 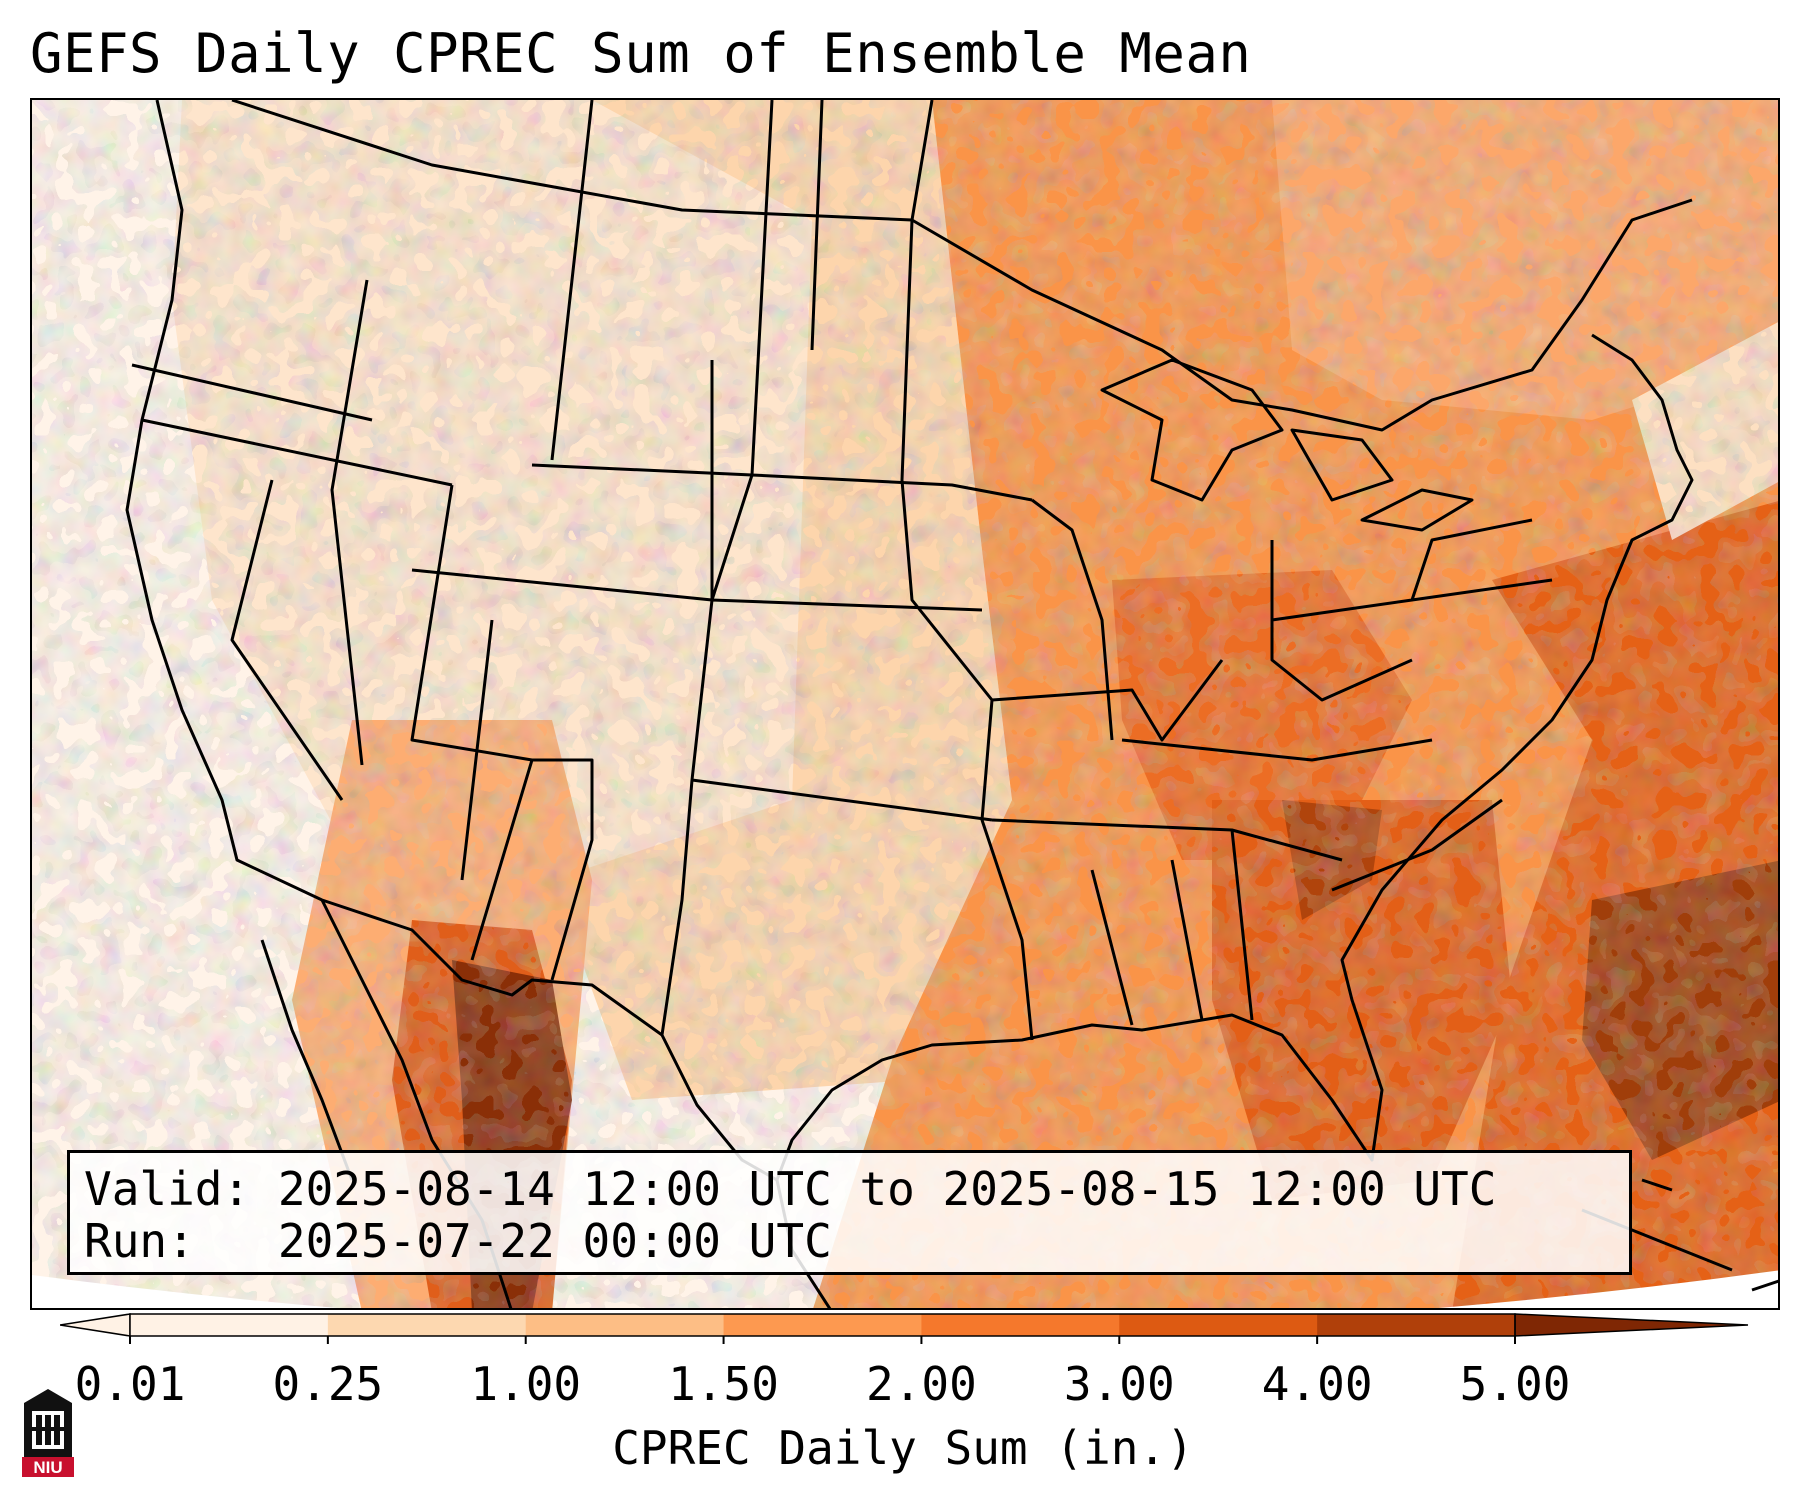 What do you see at coordinates (139, 1241) in the screenshot?
I see `run-label: Run:` at bounding box center [139, 1241].